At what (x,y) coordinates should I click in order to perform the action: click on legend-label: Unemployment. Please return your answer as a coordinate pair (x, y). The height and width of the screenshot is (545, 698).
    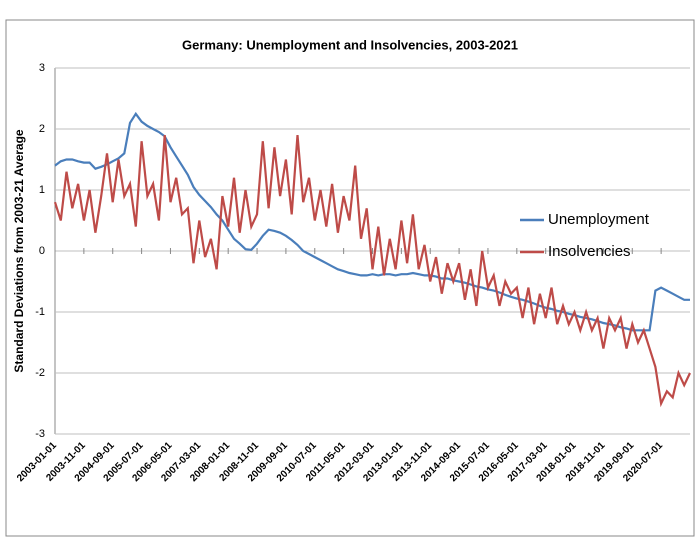
    Looking at the image, I should click on (599, 219).